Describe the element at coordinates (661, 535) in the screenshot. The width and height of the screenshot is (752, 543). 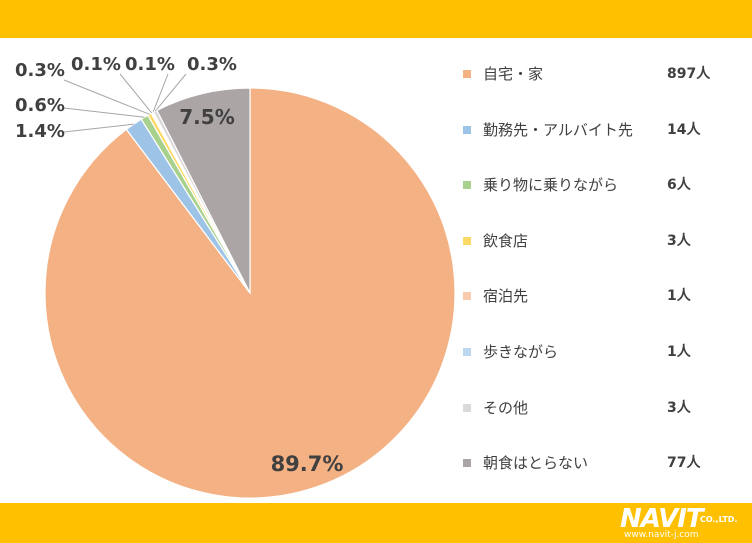
I see `logo-url: www.navit-j.com` at that location.